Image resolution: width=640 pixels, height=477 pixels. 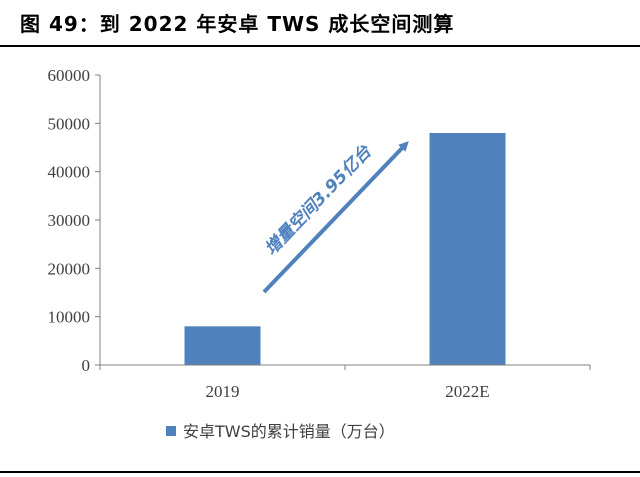 What do you see at coordinates (171, 431) in the screenshot?
I see `legend-swatch` at bounding box center [171, 431].